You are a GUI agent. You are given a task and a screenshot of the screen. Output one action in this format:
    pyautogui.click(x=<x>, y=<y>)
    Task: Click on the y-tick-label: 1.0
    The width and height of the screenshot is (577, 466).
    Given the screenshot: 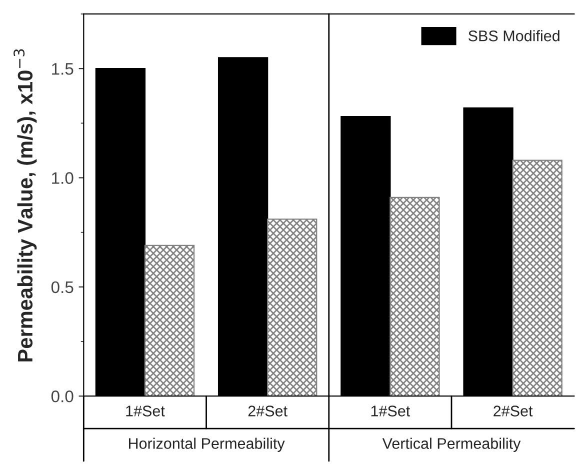 What is the action you would take?
    pyautogui.click(x=63, y=178)
    